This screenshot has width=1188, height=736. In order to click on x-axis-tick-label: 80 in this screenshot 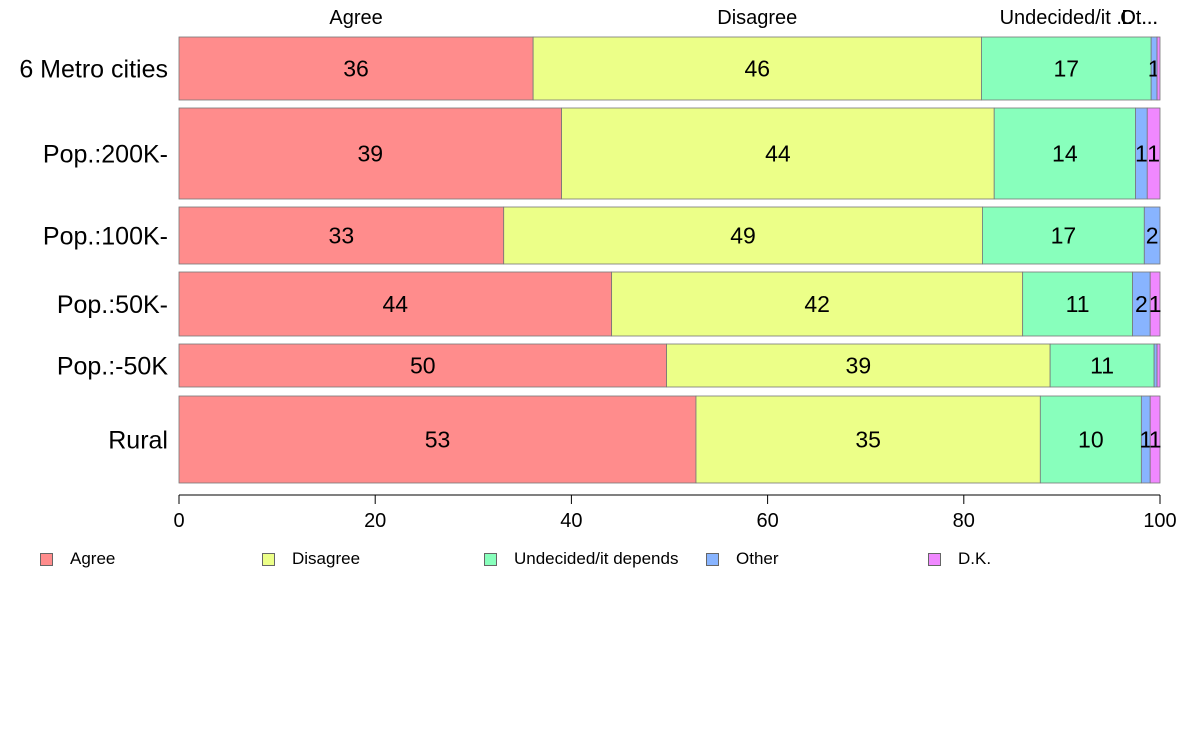, I will do `click(964, 521)`.